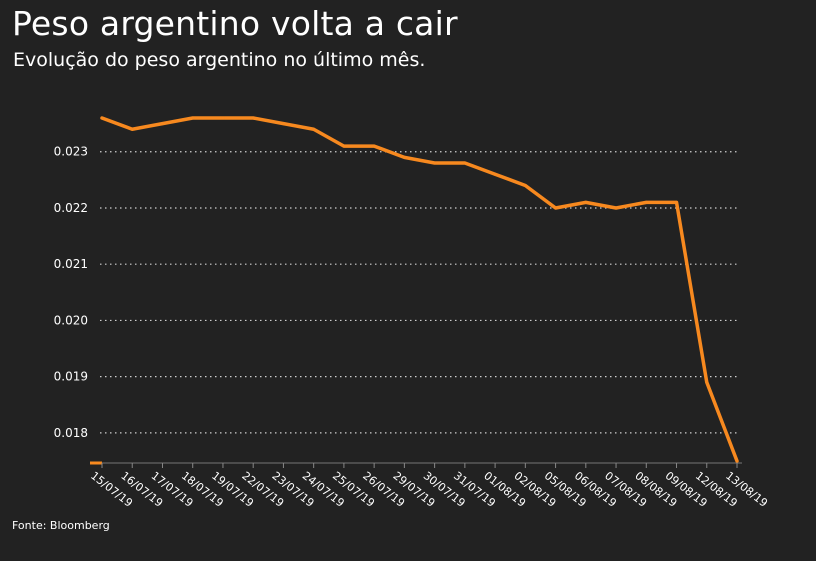 The width and height of the screenshot is (816, 561). What do you see at coordinates (71, 264) in the screenshot?
I see `y-tick-label: 0.021` at bounding box center [71, 264].